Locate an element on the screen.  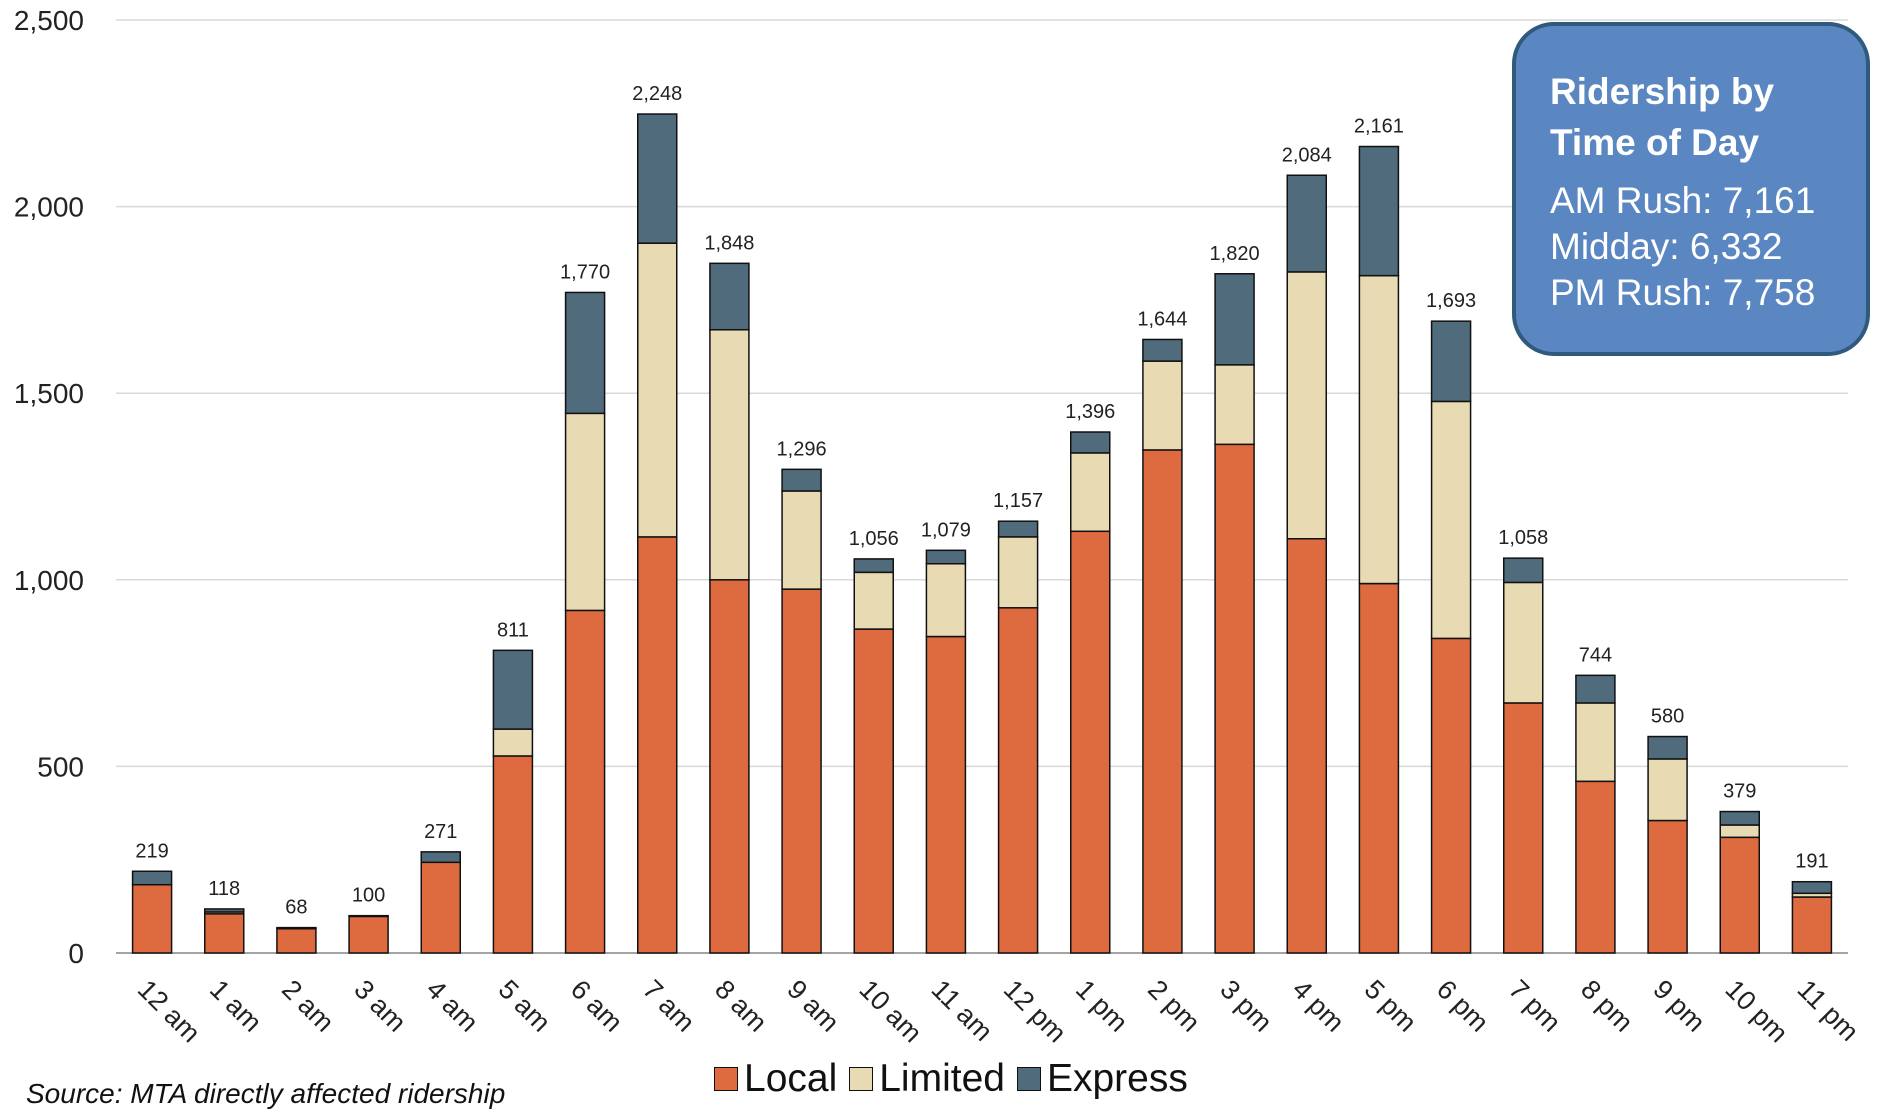
legend-swatch-express is located at coordinates (1028, 1079).